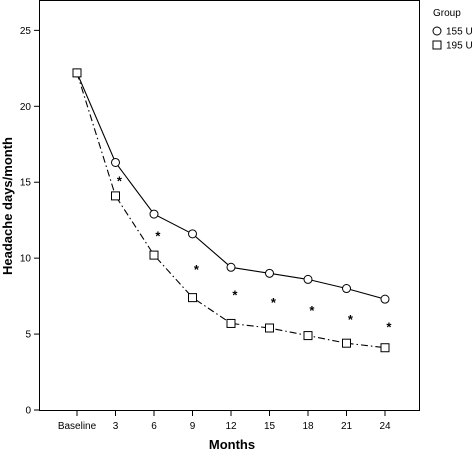 Image resolution: width=473 pixels, height=451 pixels. What do you see at coordinates (270, 426) in the screenshot?
I see `x-tick-label: 15` at bounding box center [270, 426].